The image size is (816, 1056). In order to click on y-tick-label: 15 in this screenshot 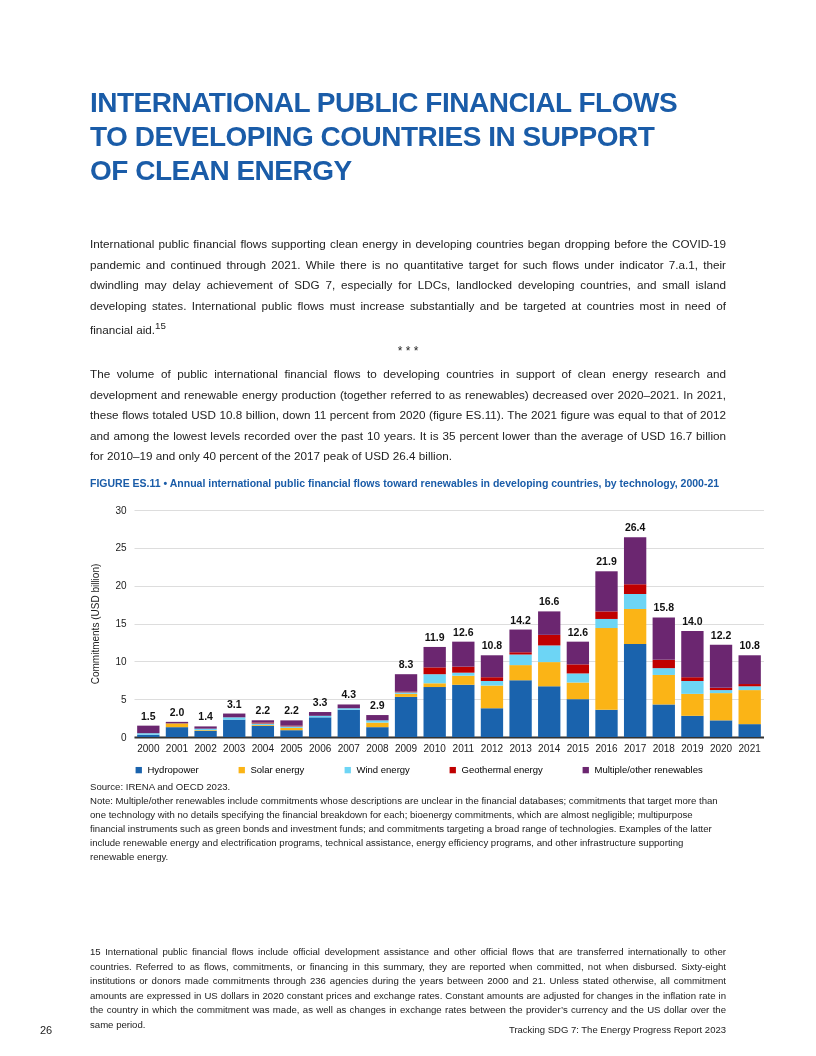, I will do `click(121, 623)`.